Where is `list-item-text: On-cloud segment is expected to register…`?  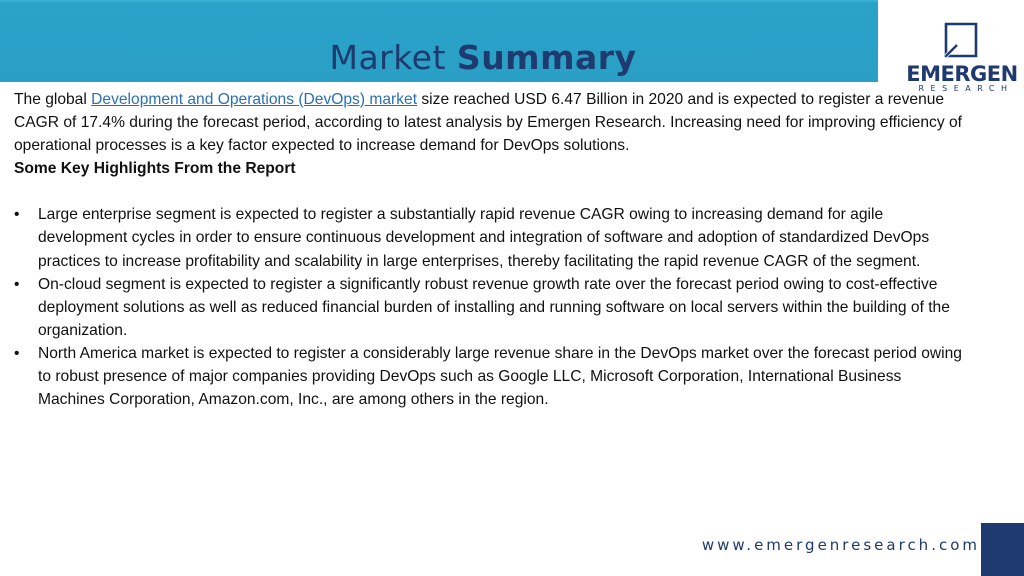
list-item-text: On-cloud segment is expected to register… is located at coordinates (494, 307).